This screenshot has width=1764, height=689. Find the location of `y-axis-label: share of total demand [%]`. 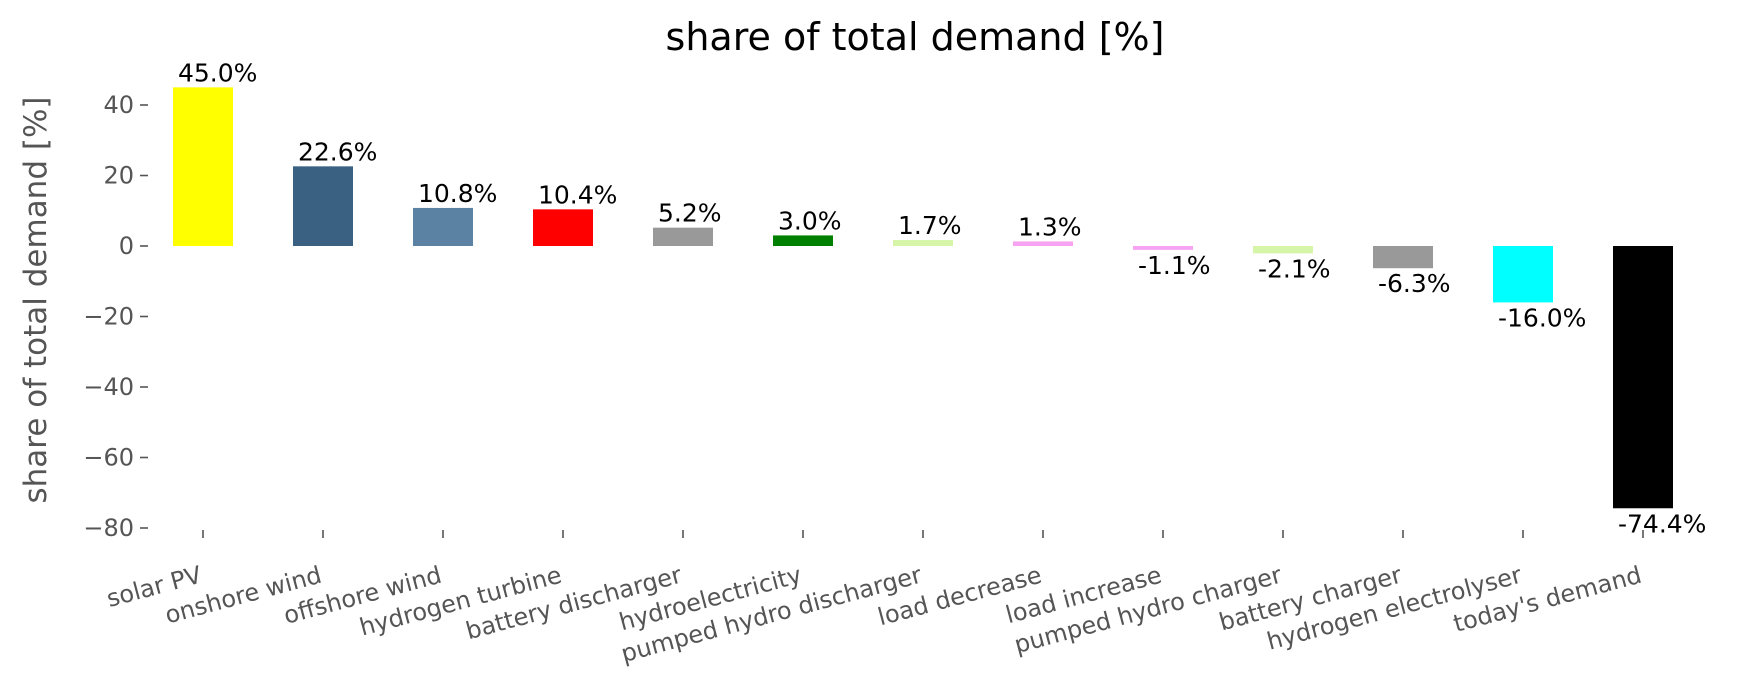

y-axis-label: share of total demand [%] is located at coordinates (36, 299).